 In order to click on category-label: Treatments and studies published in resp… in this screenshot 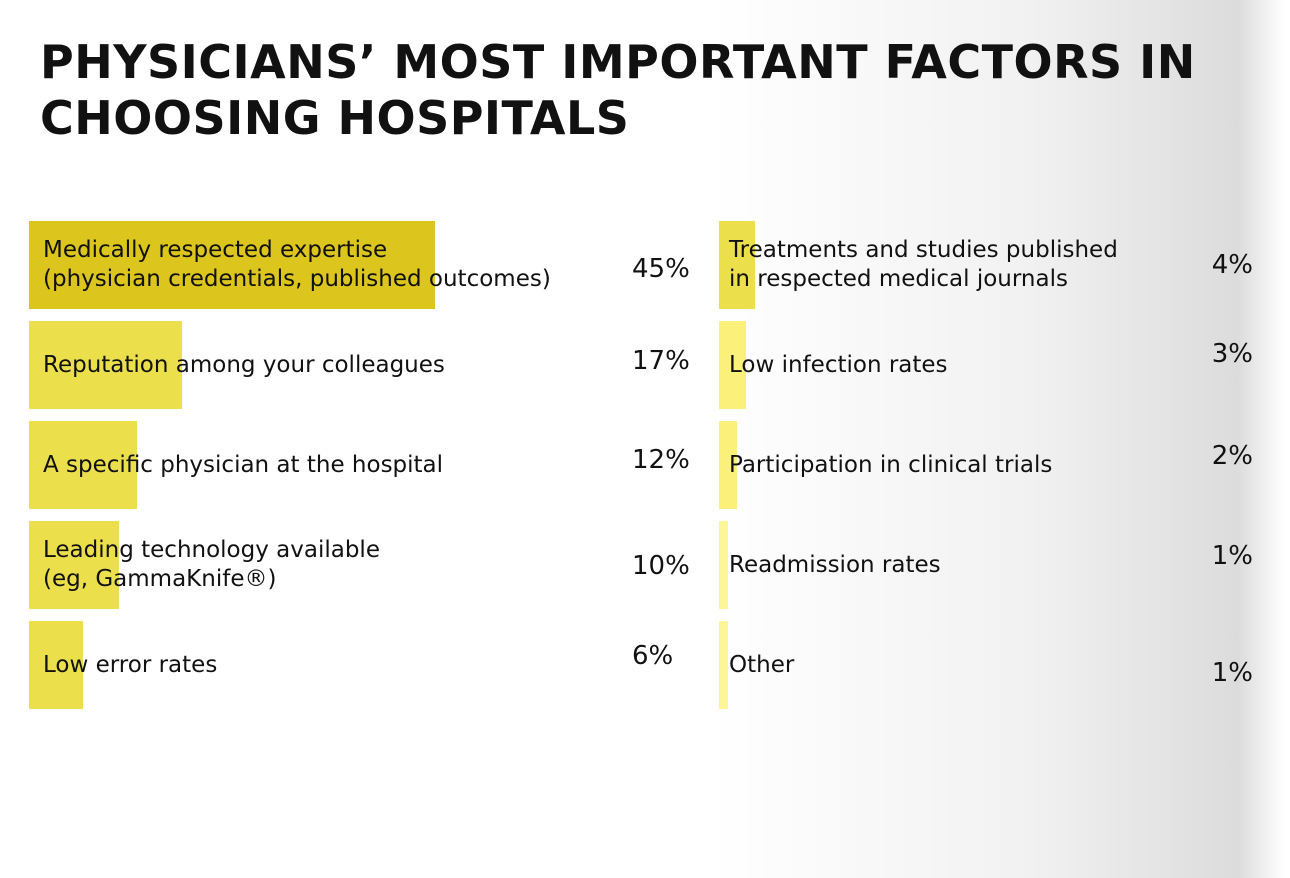, I will do `click(923, 264)`.